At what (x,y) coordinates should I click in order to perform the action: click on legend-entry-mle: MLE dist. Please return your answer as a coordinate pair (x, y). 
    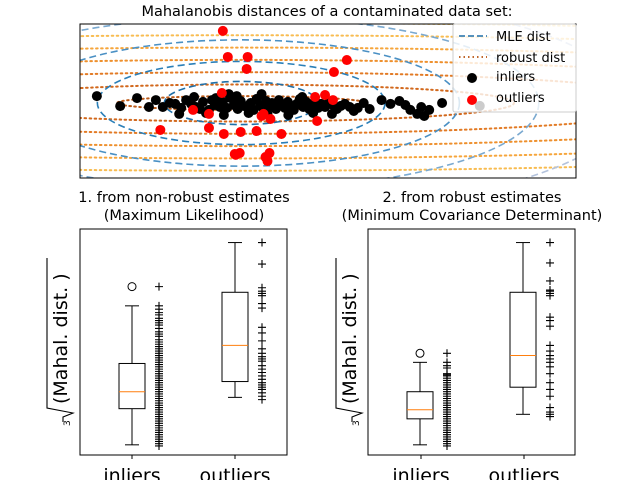
    Looking at the image, I should click on (505, 37).